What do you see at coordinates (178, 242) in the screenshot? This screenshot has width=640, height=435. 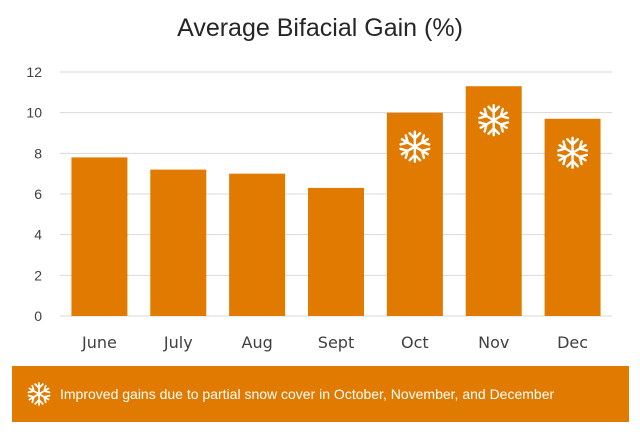 I see `bar-july` at bounding box center [178, 242].